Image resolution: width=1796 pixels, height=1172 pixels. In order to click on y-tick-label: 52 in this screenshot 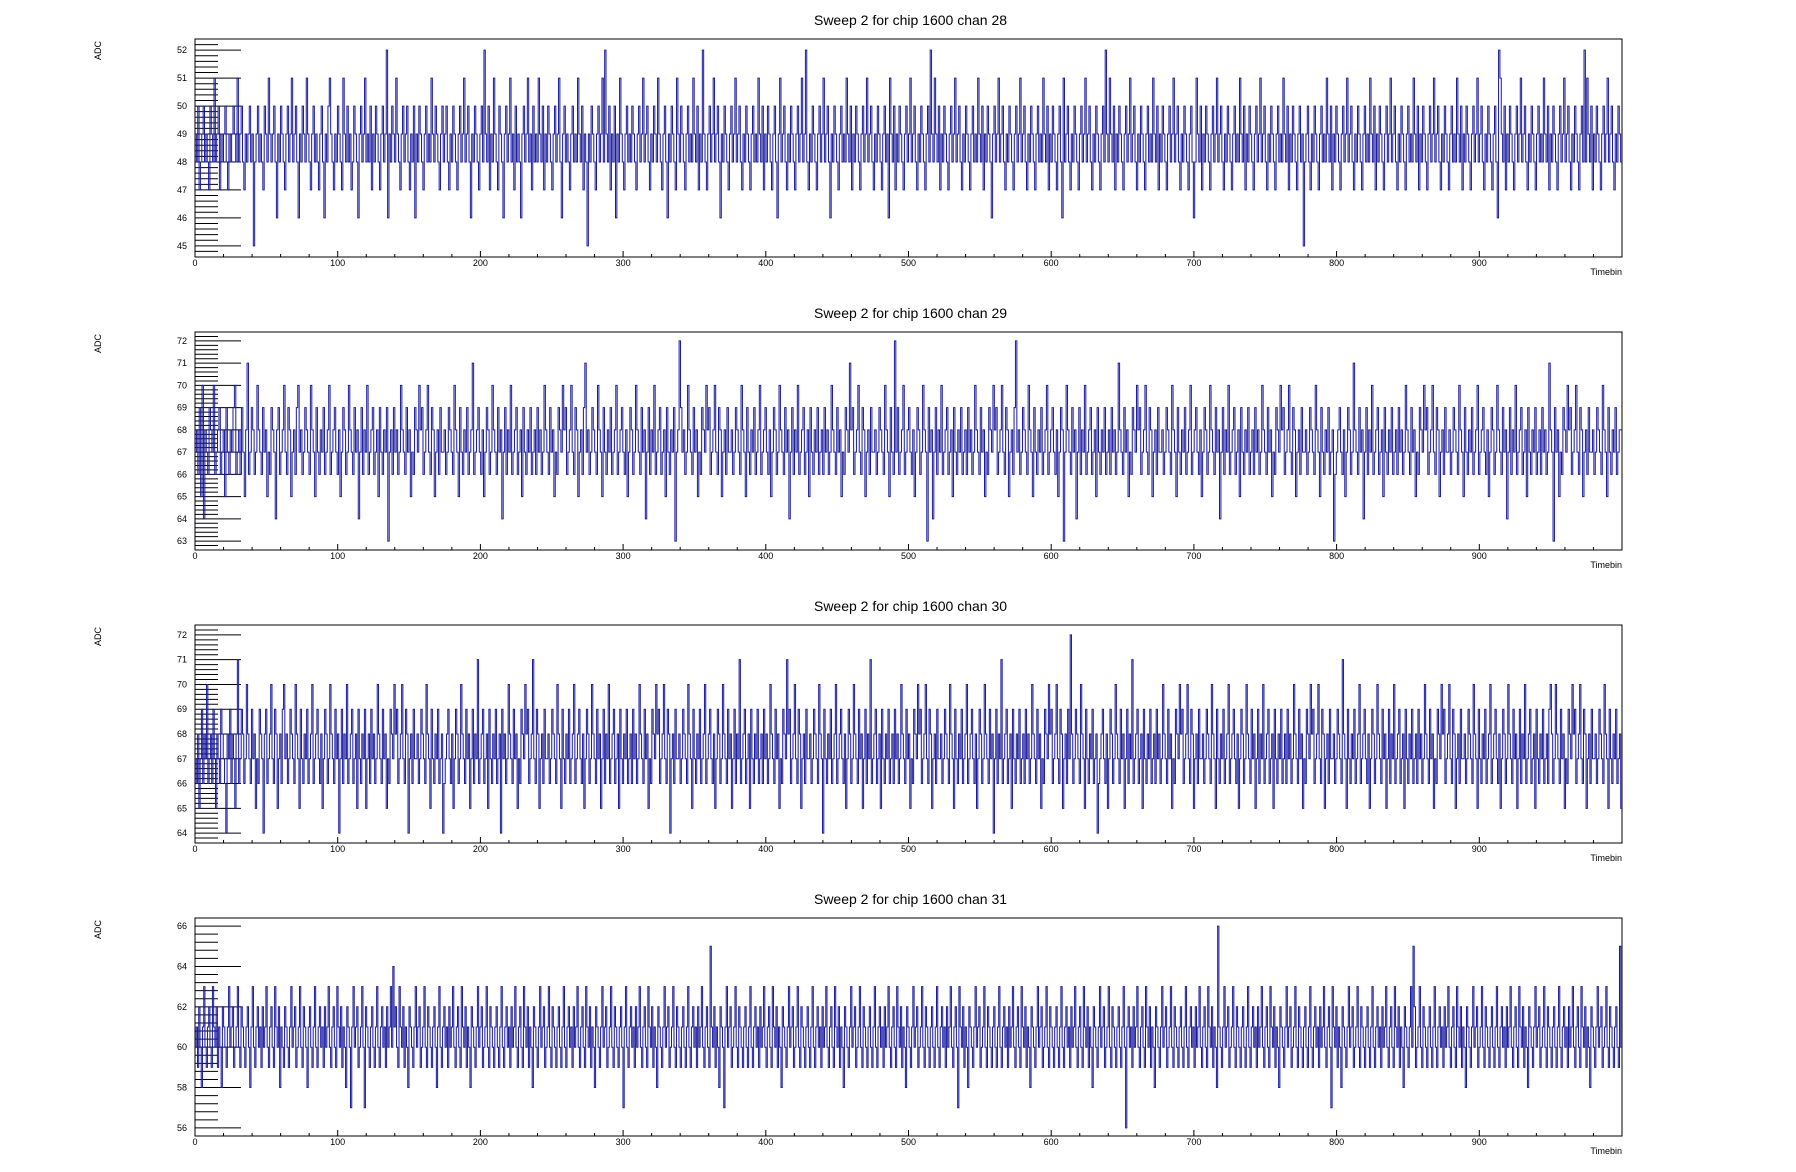, I will do `click(182, 50)`.